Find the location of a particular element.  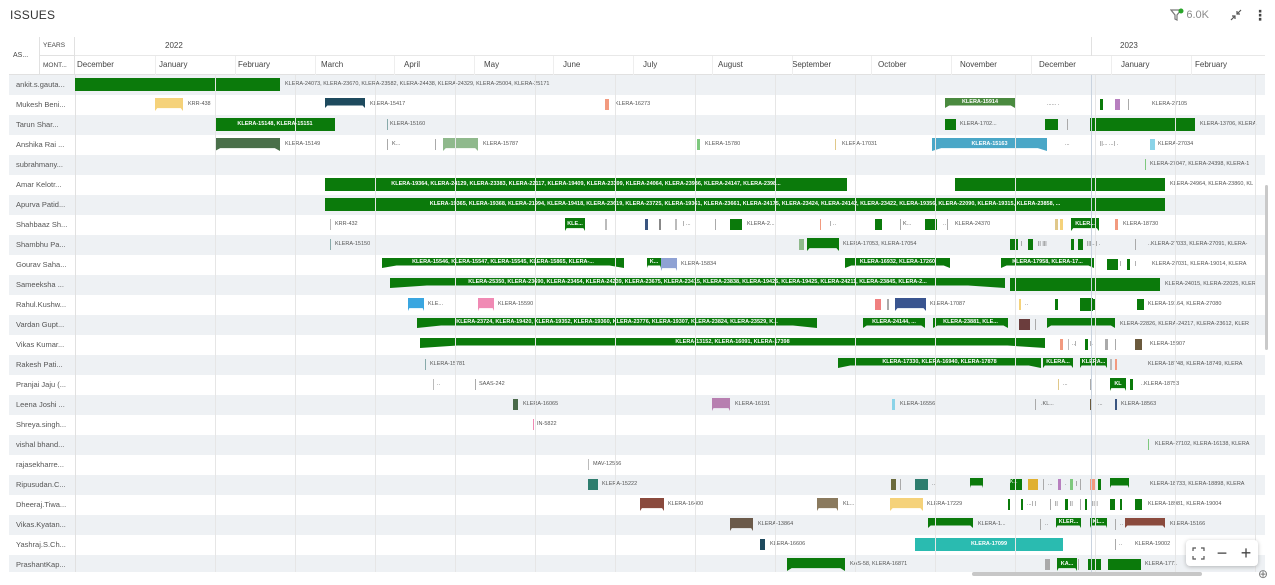

issue-label: | is located at coordinates (1022, 244).